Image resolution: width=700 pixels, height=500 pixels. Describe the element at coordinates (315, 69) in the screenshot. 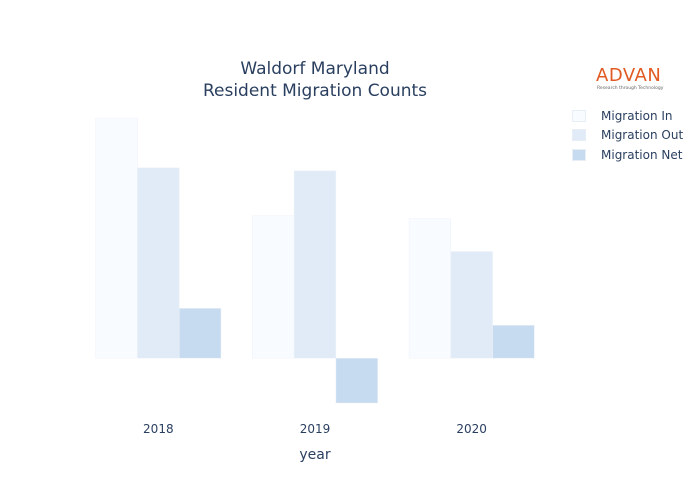

I see `chart-title-line-1: Waldorf Maryland` at that location.